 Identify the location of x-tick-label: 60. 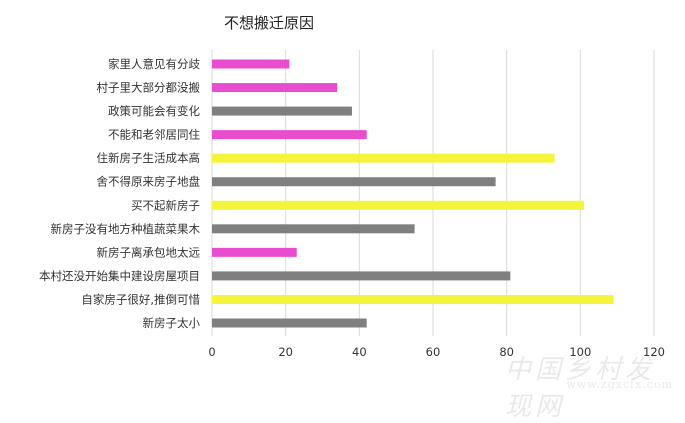
(433, 352).